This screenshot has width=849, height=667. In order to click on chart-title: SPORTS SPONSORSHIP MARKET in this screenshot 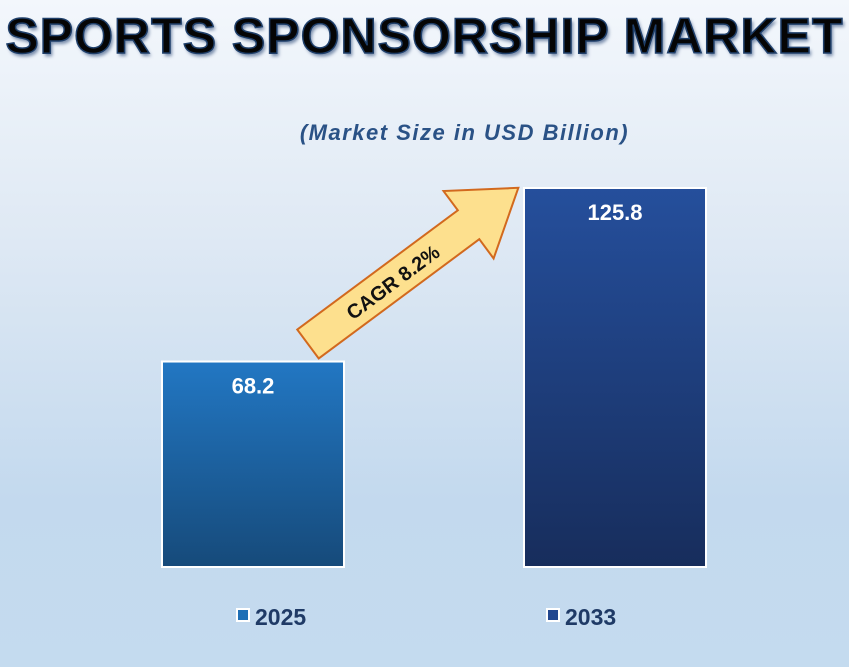, I will do `click(424, 36)`.